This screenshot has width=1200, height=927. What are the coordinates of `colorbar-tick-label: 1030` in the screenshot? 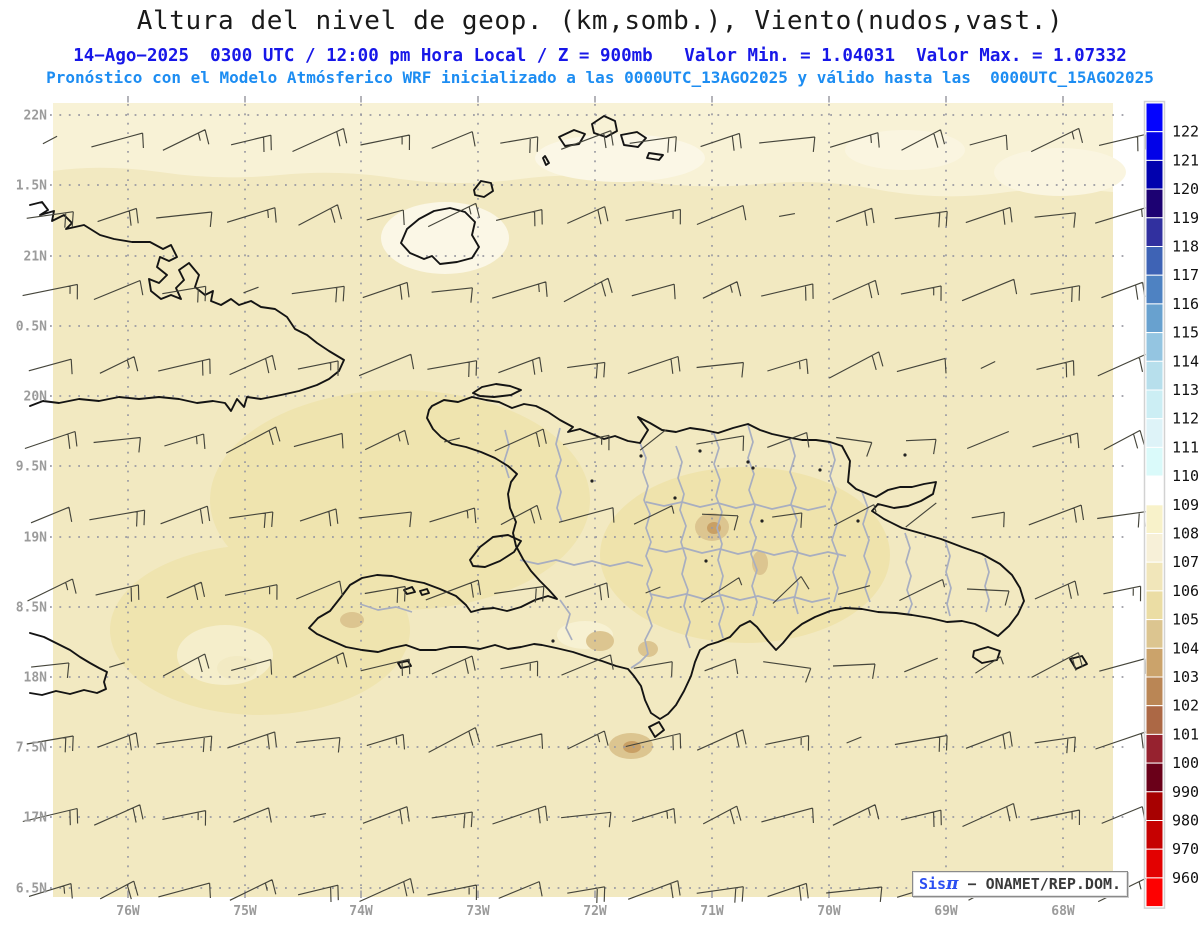 It's located at (1186, 677).